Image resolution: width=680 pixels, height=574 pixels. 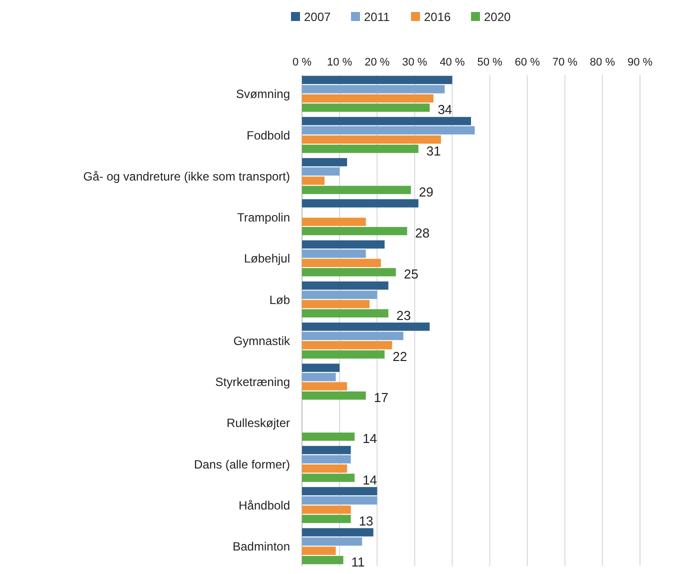 I want to click on legend-label: 2016, so click(x=438, y=17).